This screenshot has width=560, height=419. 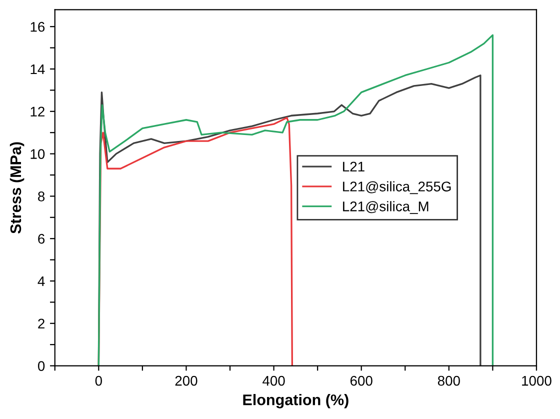 What do you see at coordinates (41, 239) in the screenshot?
I see `y-tick-label: 6` at bounding box center [41, 239].